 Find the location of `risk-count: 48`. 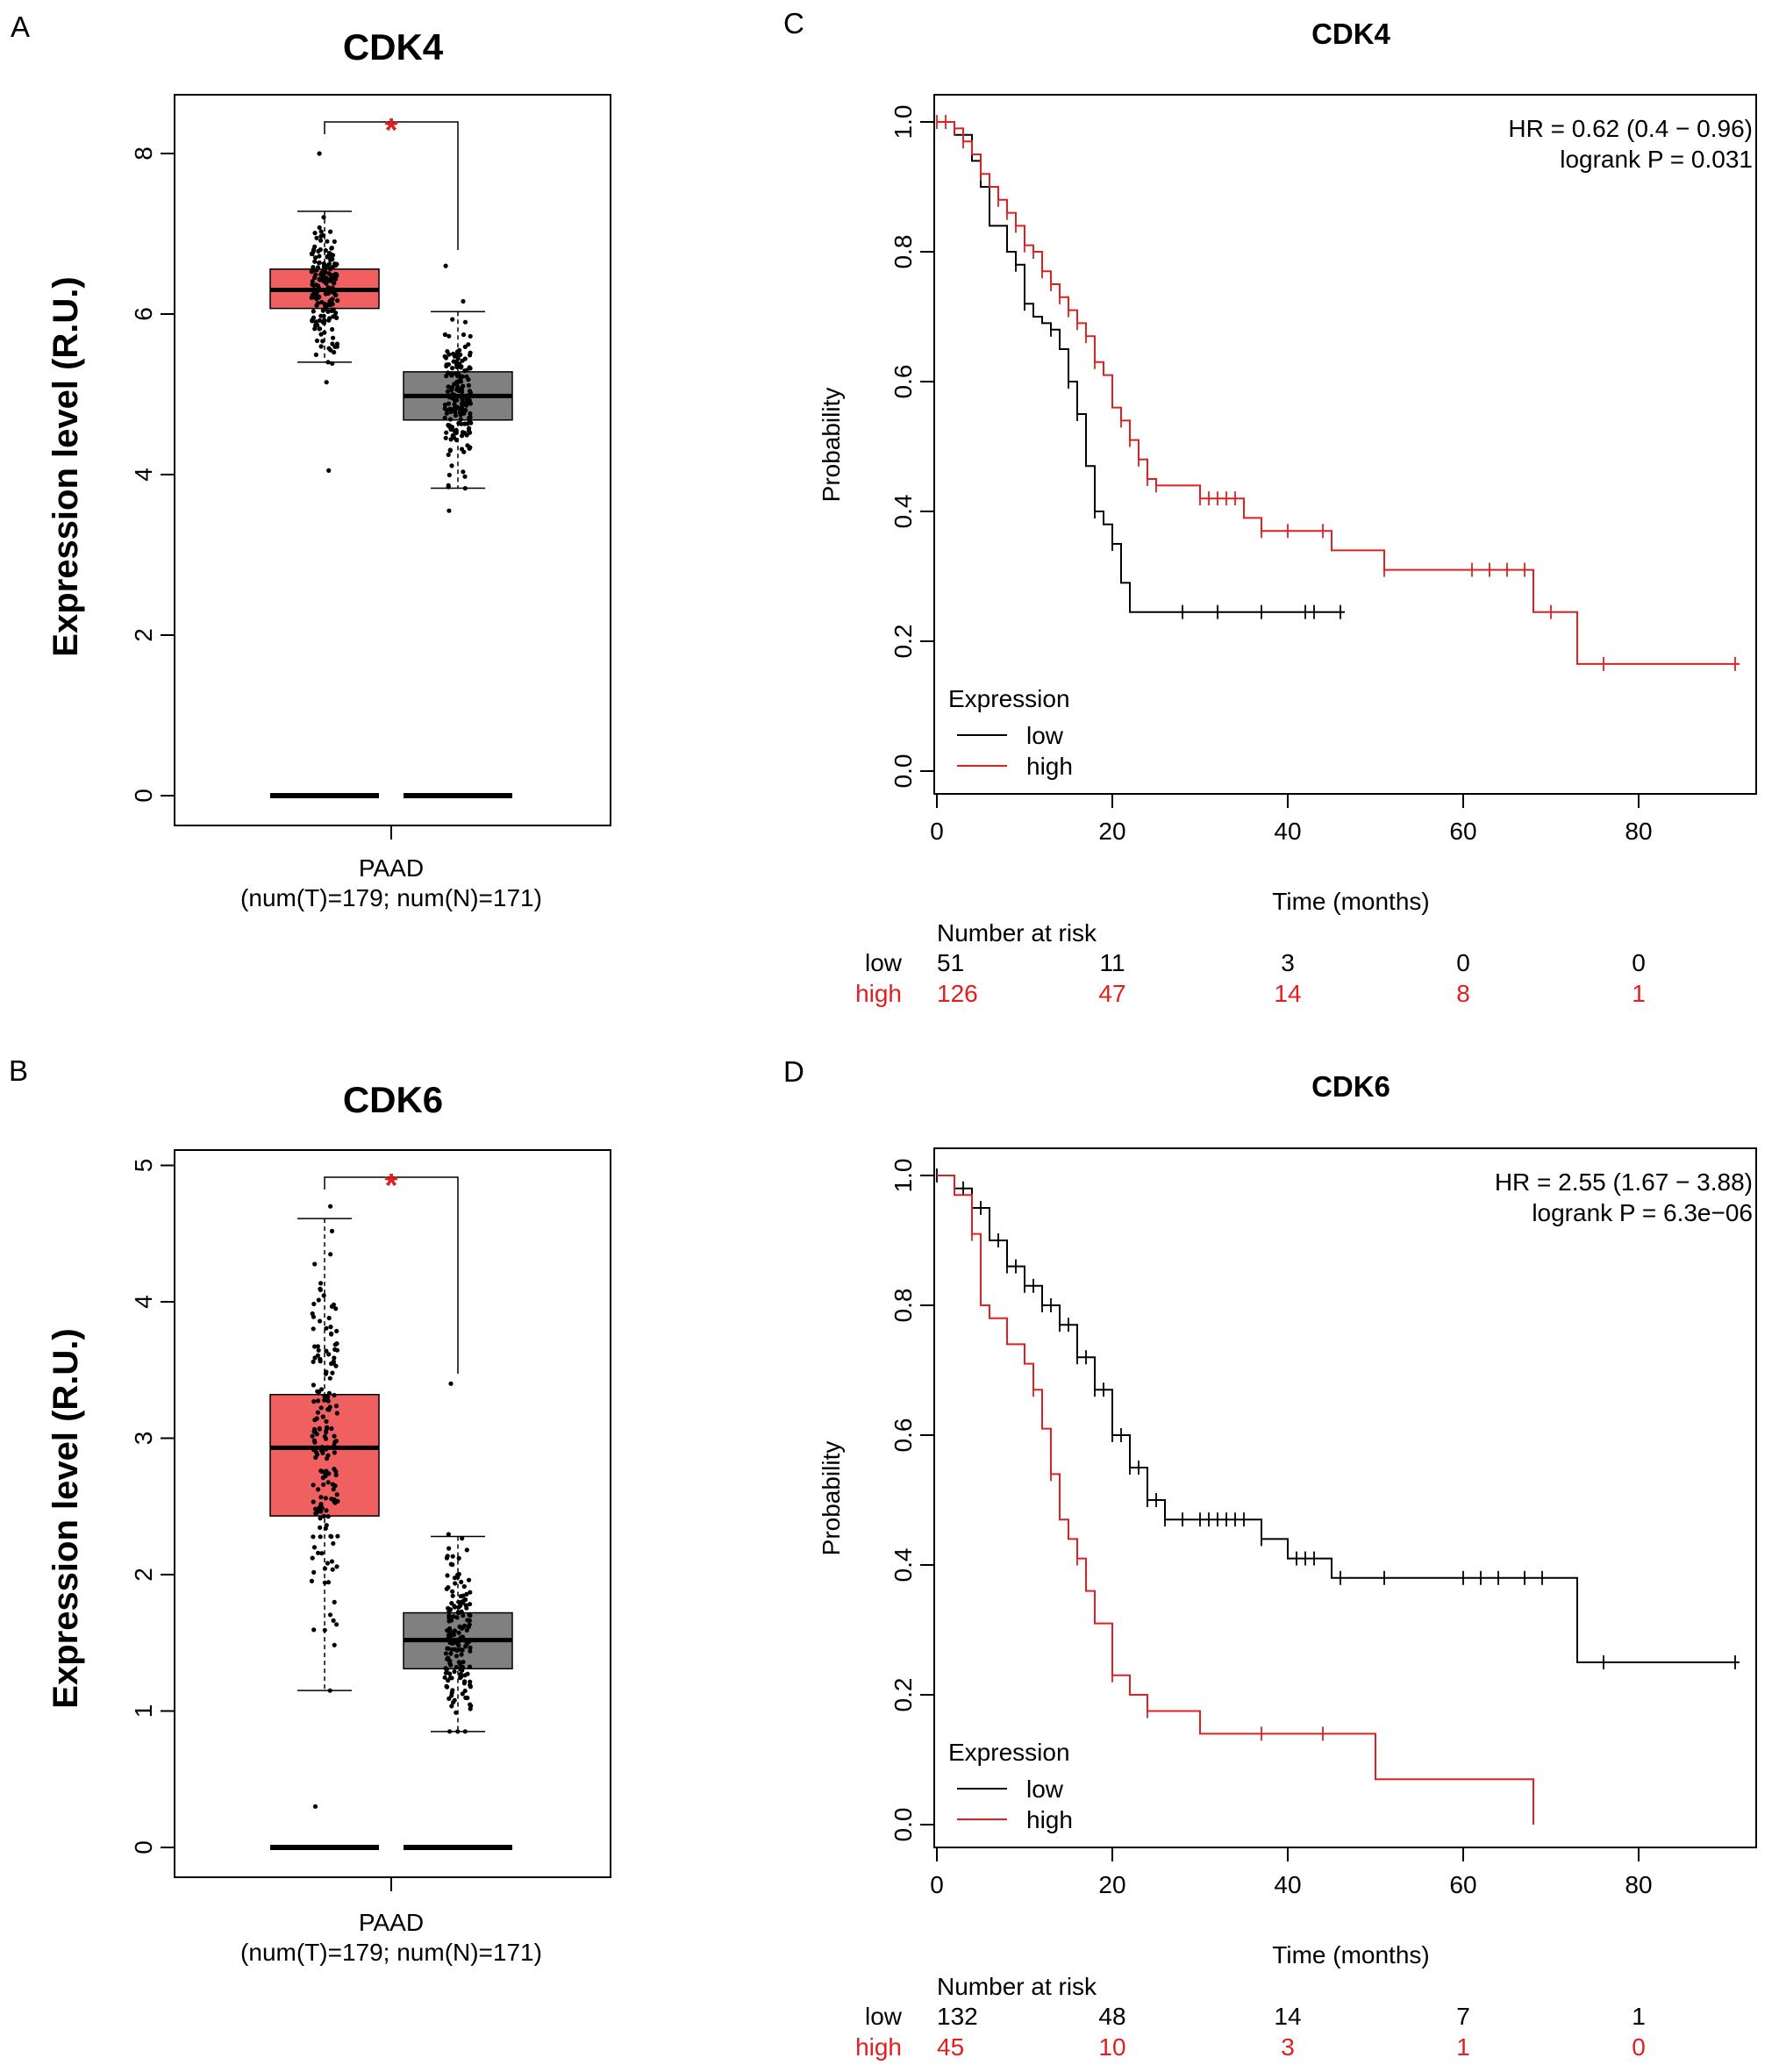

risk-count: 48 is located at coordinates (1111, 2017).